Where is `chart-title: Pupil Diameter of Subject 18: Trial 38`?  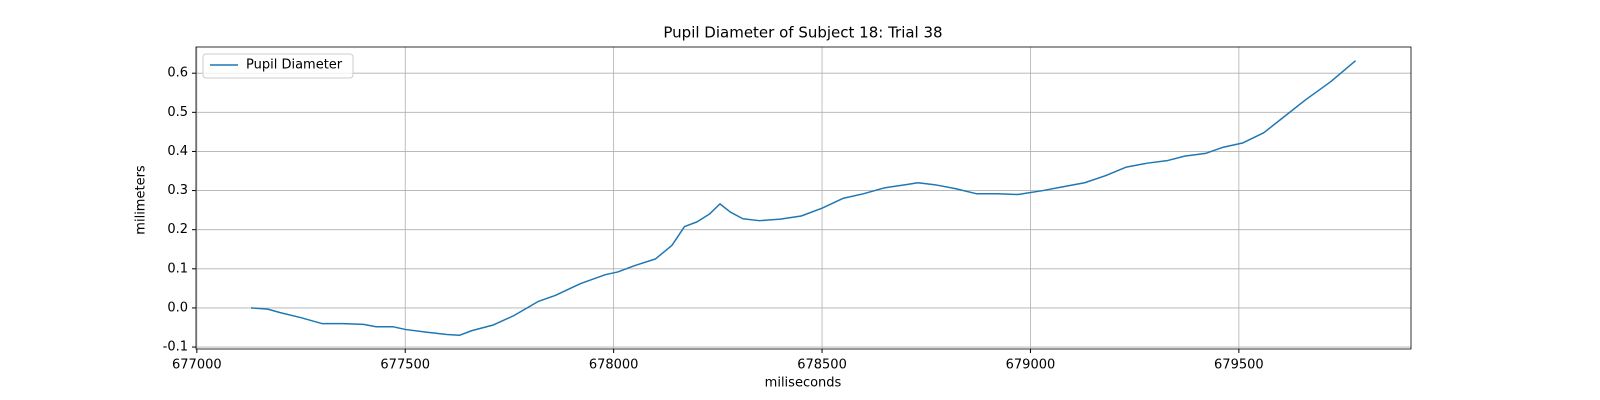
chart-title: Pupil Diameter of Subject 18: Trial 38 is located at coordinates (802, 33).